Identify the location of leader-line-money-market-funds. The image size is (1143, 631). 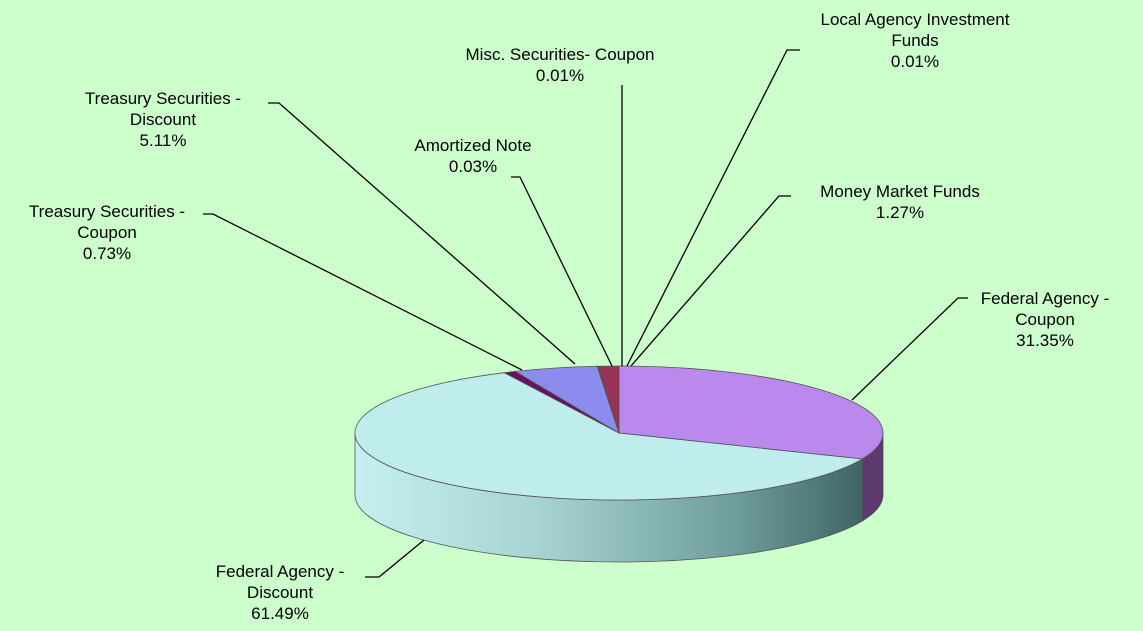
(710, 281).